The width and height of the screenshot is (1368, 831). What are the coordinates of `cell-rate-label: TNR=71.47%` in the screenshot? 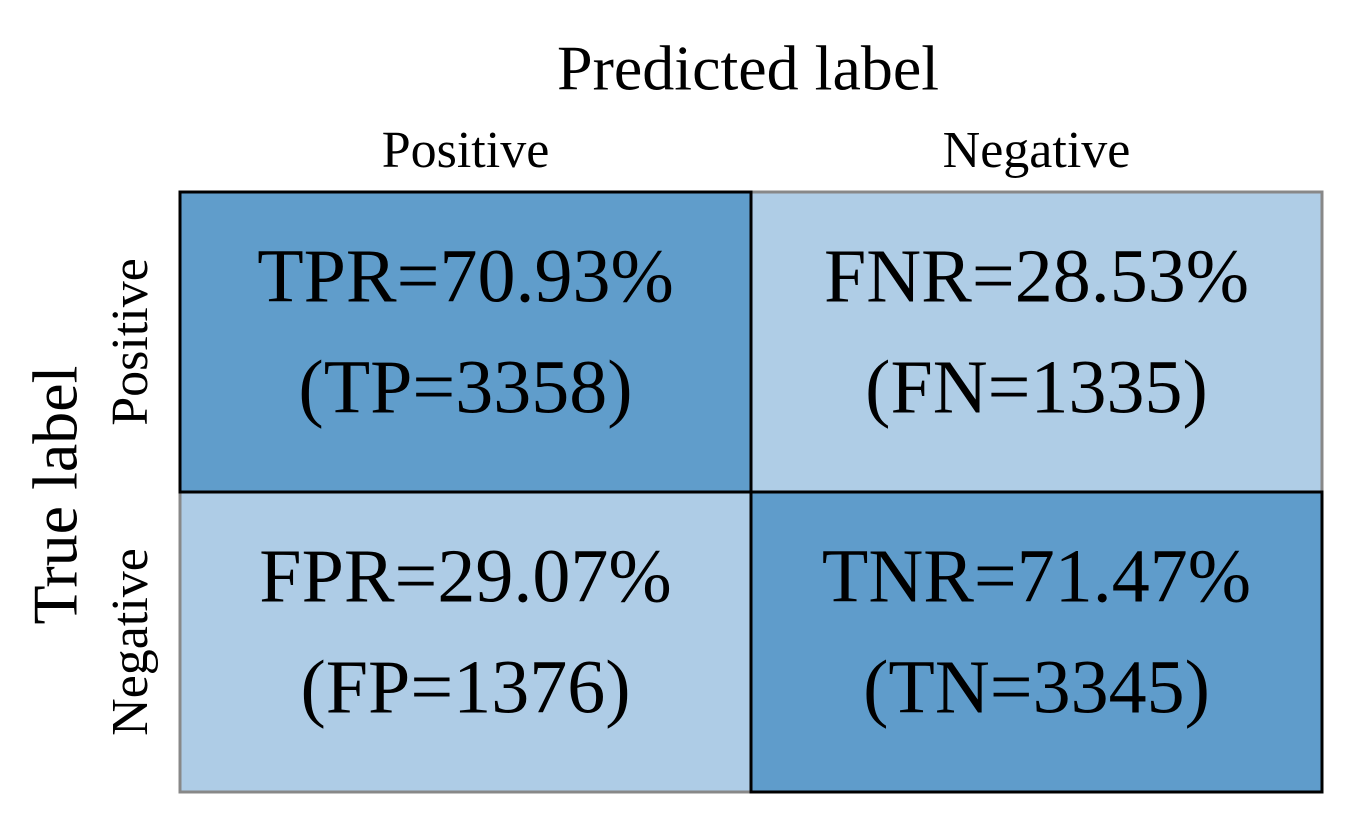 It's located at (1036, 576).